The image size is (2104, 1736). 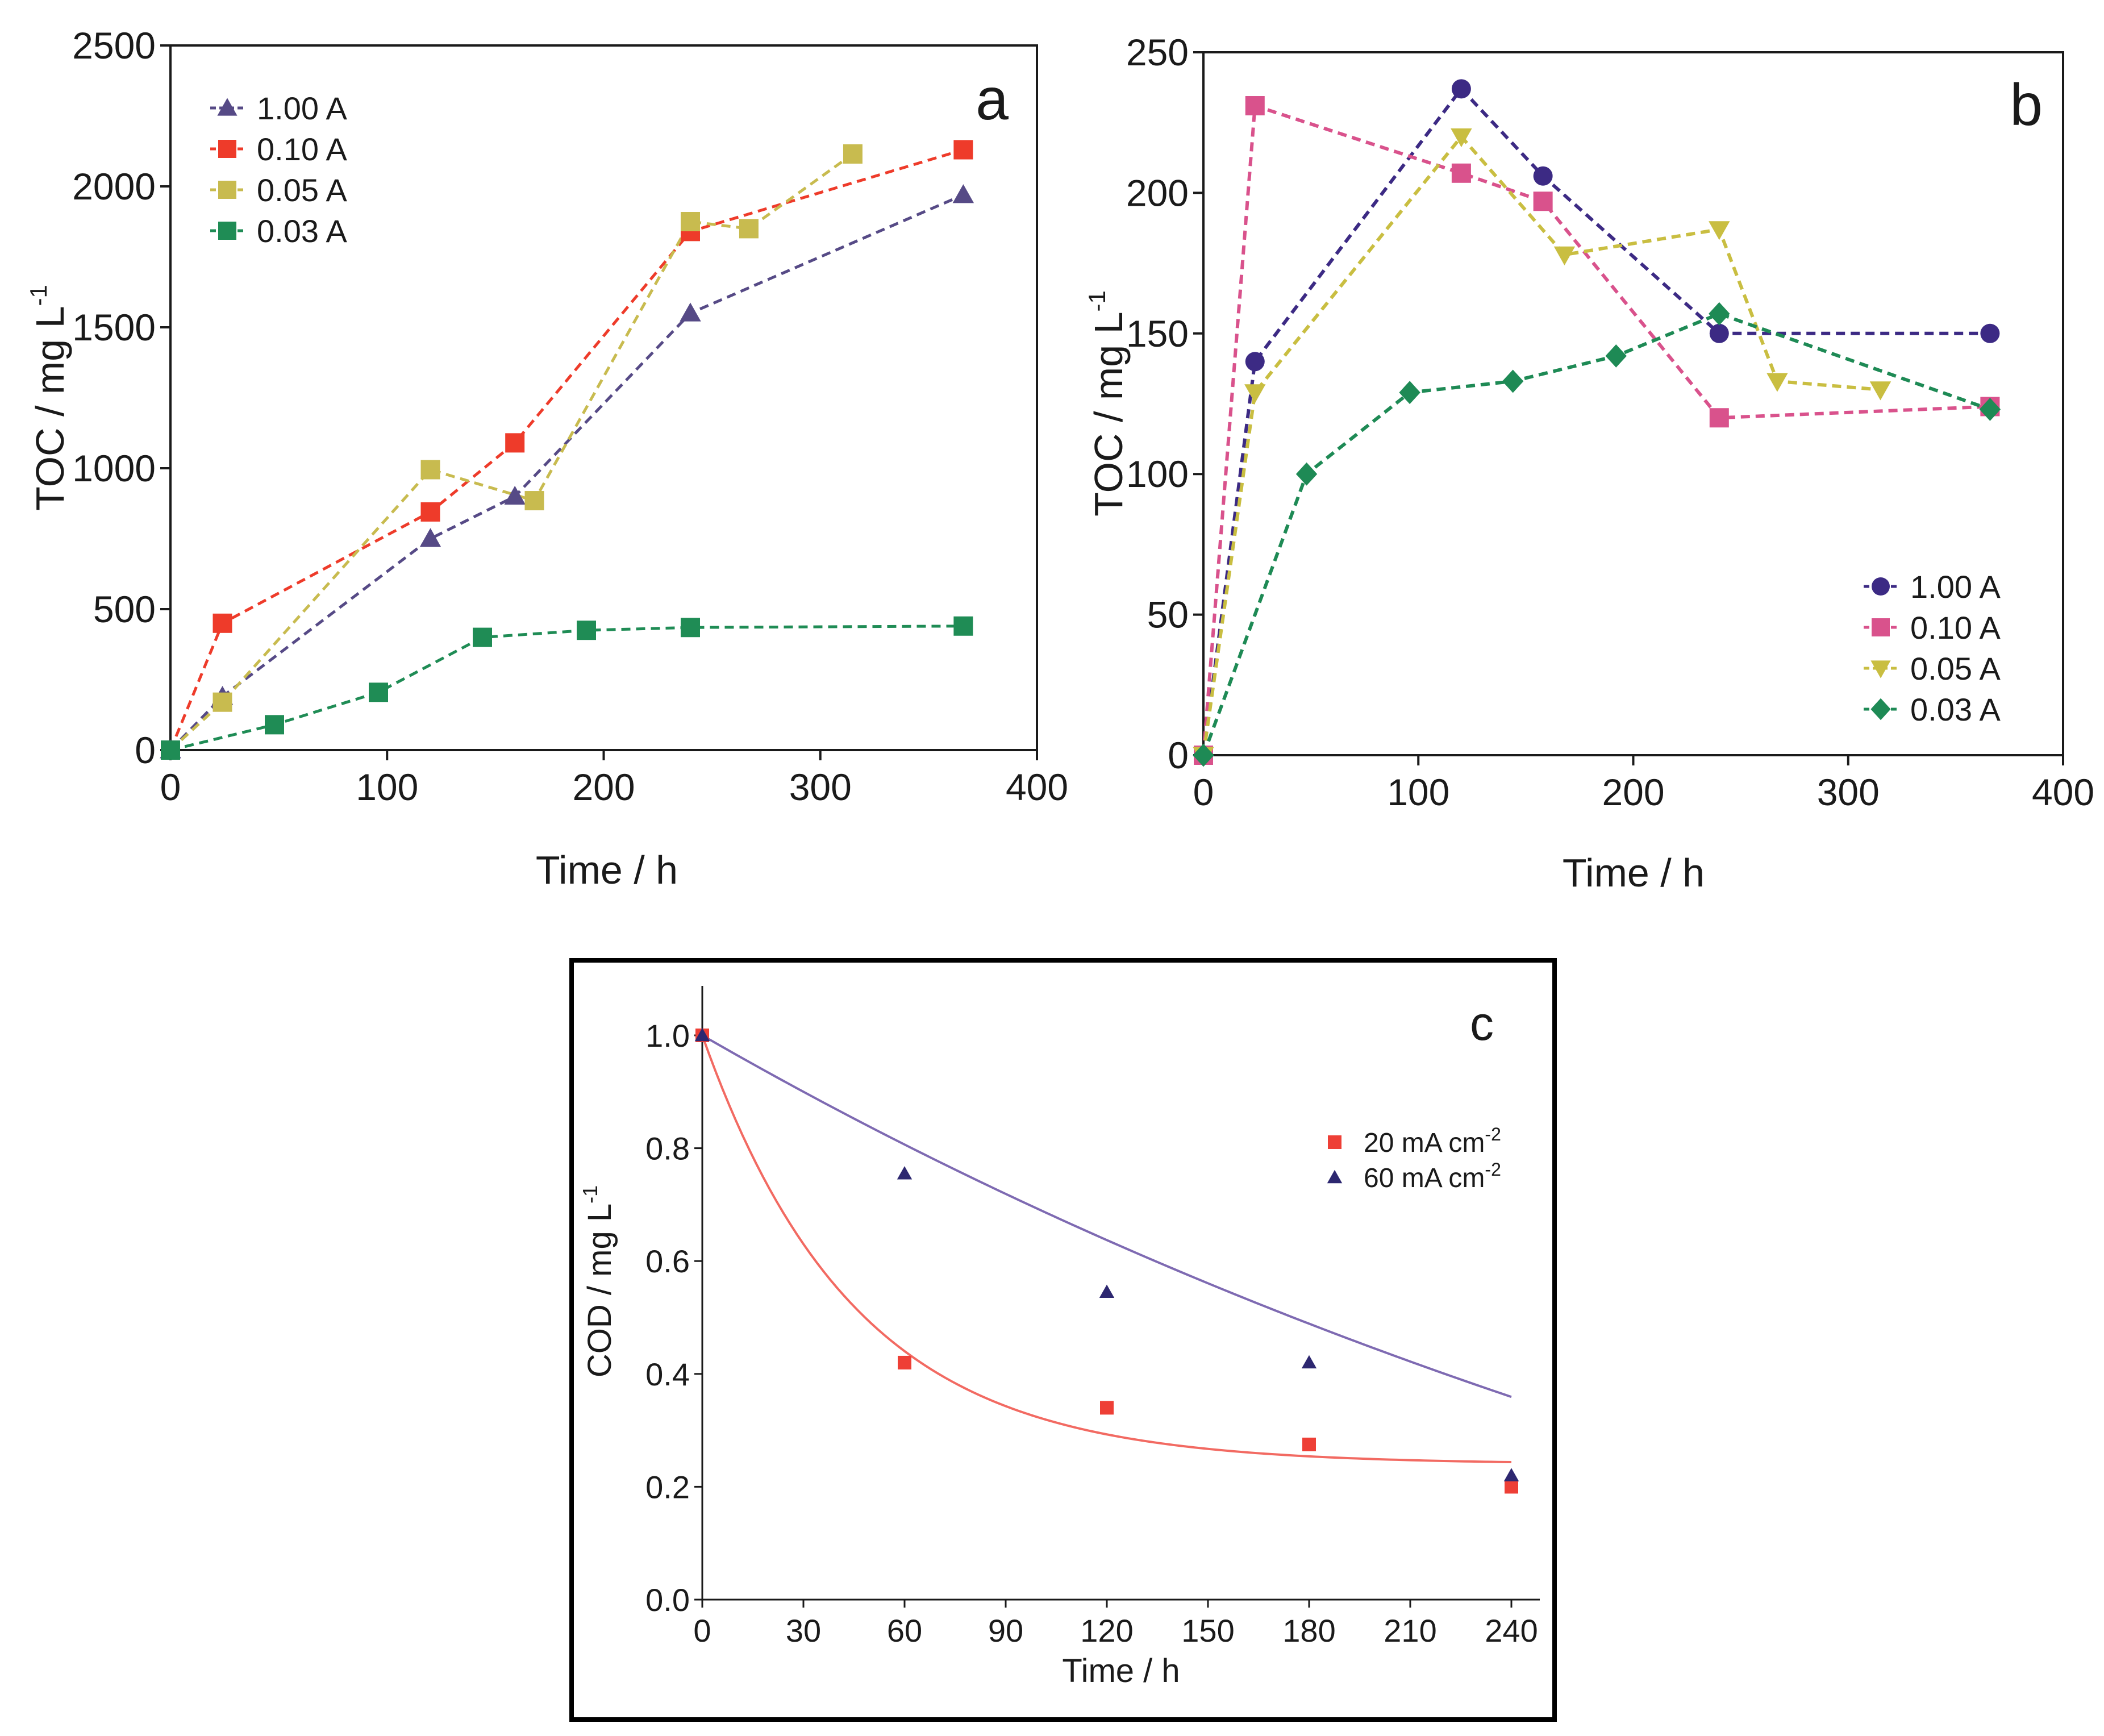 I want to click on x-axis-title-a: Time / h, so click(x=607, y=870).